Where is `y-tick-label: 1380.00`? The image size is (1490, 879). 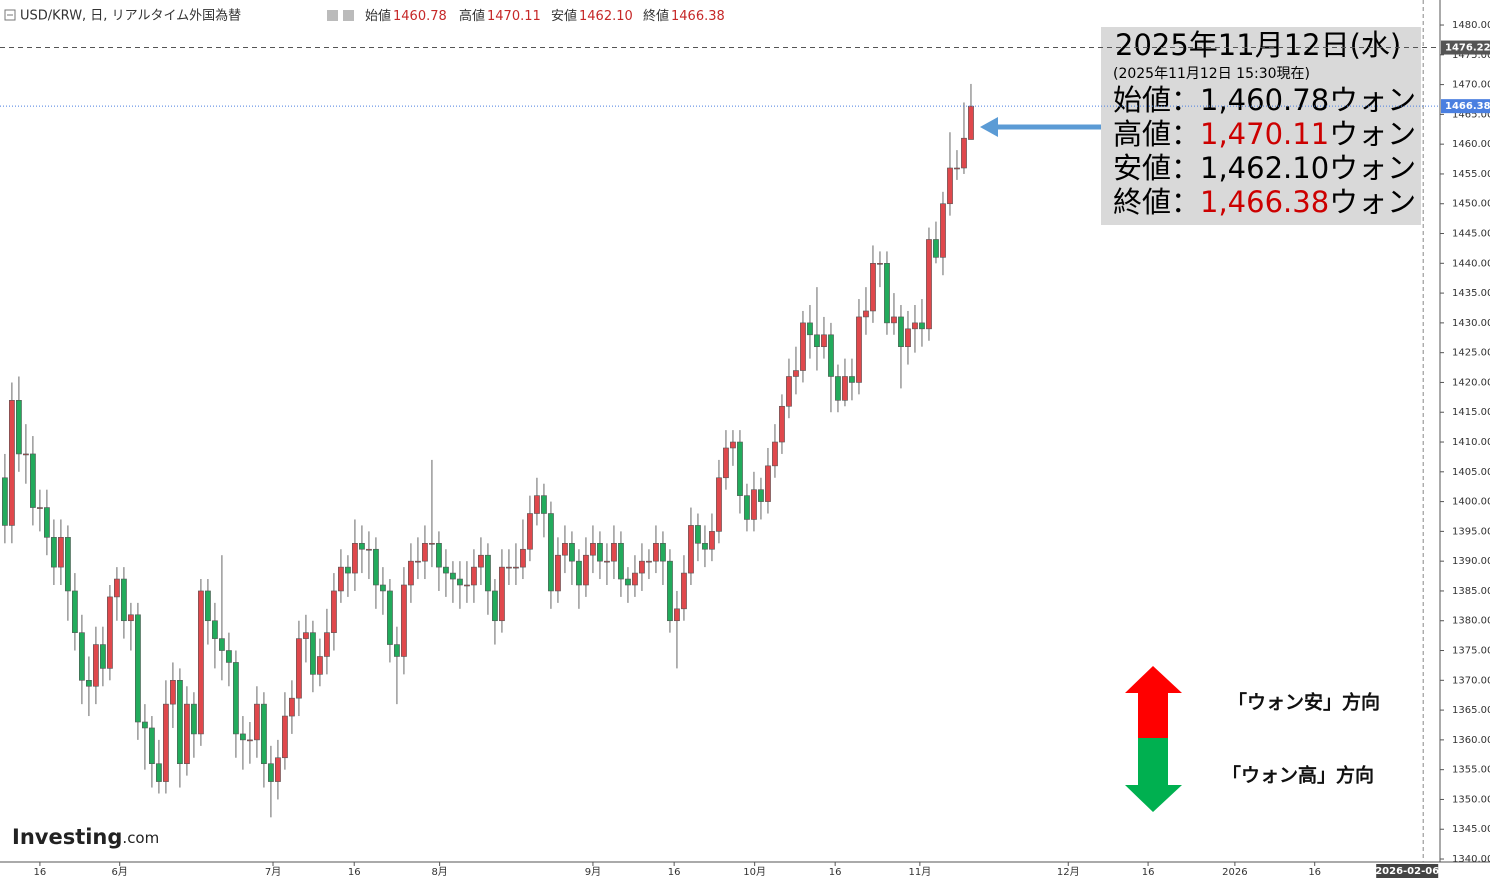 y-tick-label: 1380.00 is located at coordinates (1471, 621).